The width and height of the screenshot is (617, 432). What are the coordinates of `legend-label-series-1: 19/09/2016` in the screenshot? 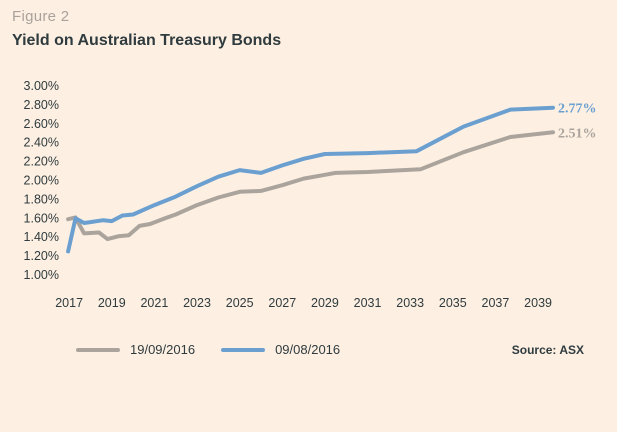 It's located at (163, 349).